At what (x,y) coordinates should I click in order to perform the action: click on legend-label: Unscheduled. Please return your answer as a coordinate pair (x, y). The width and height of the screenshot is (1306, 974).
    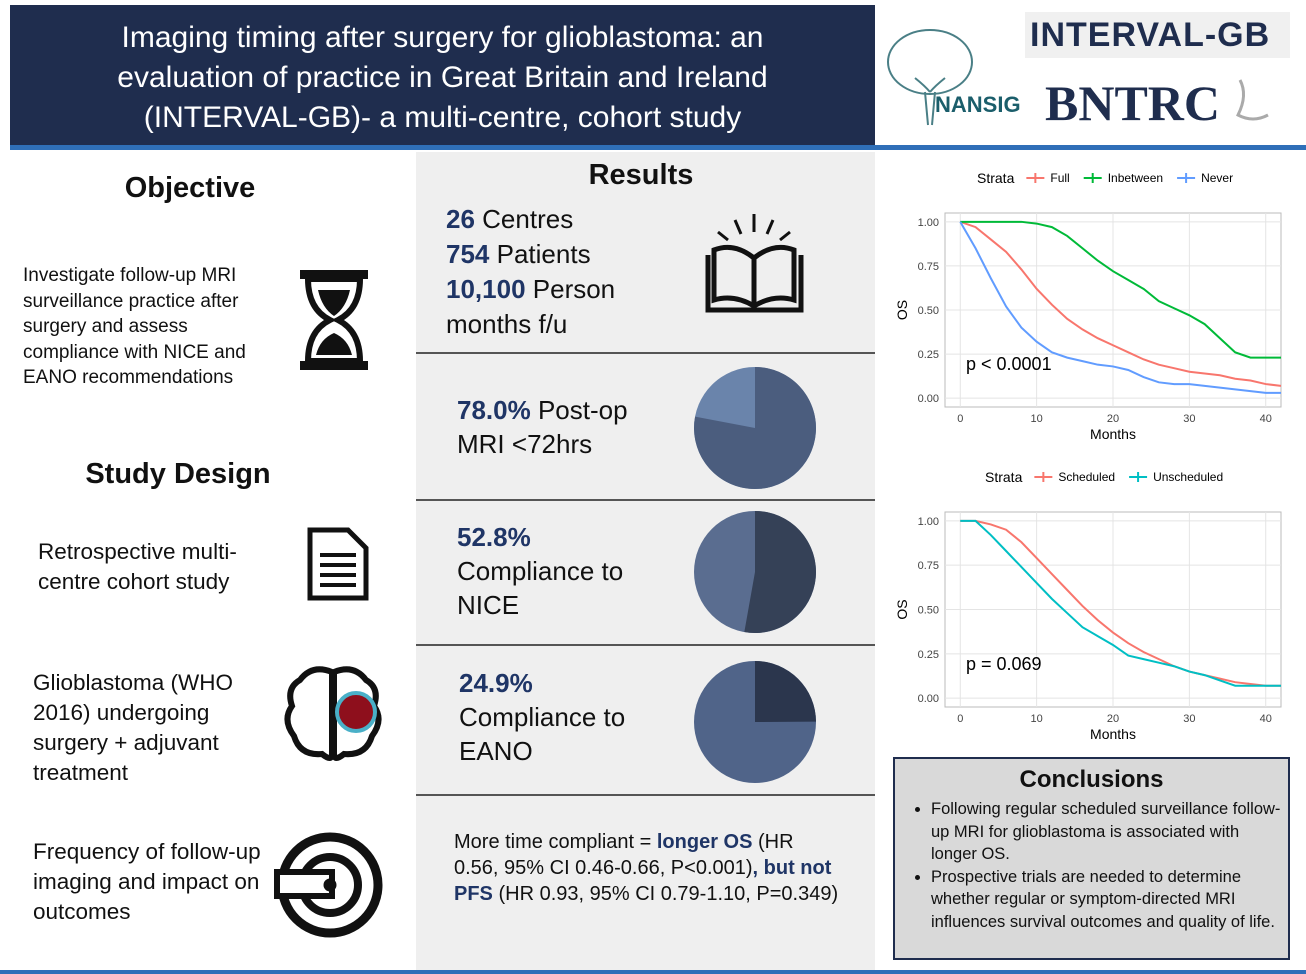
    Looking at the image, I should click on (1188, 477).